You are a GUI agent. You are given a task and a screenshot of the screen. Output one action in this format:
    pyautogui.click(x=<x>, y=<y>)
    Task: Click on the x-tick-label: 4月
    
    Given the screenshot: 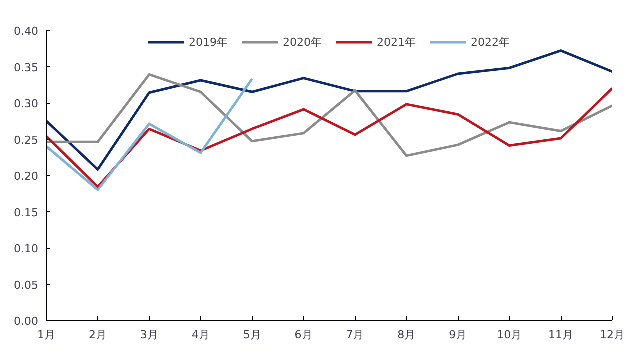 What is the action you would take?
    pyautogui.click(x=201, y=335)
    